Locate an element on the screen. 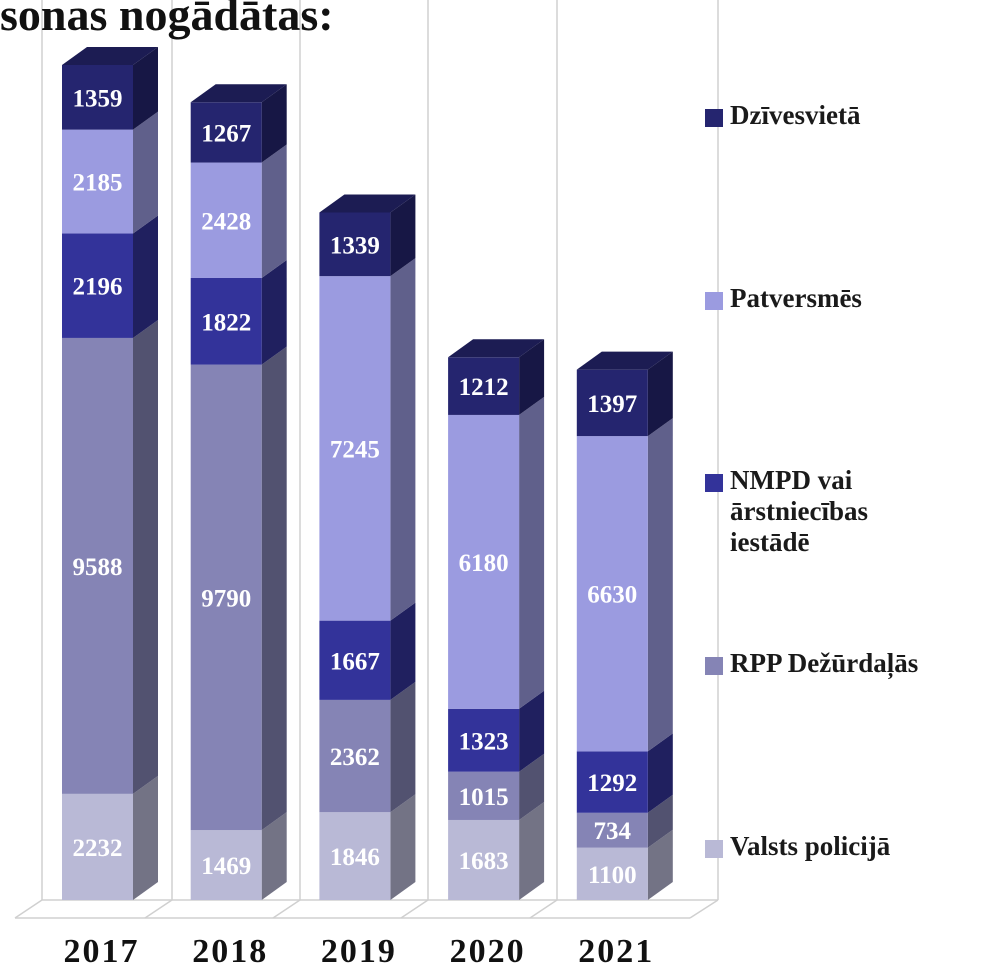 The width and height of the screenshot is (996, 976). data-label: 1683 is located at coordinates (484, 861).